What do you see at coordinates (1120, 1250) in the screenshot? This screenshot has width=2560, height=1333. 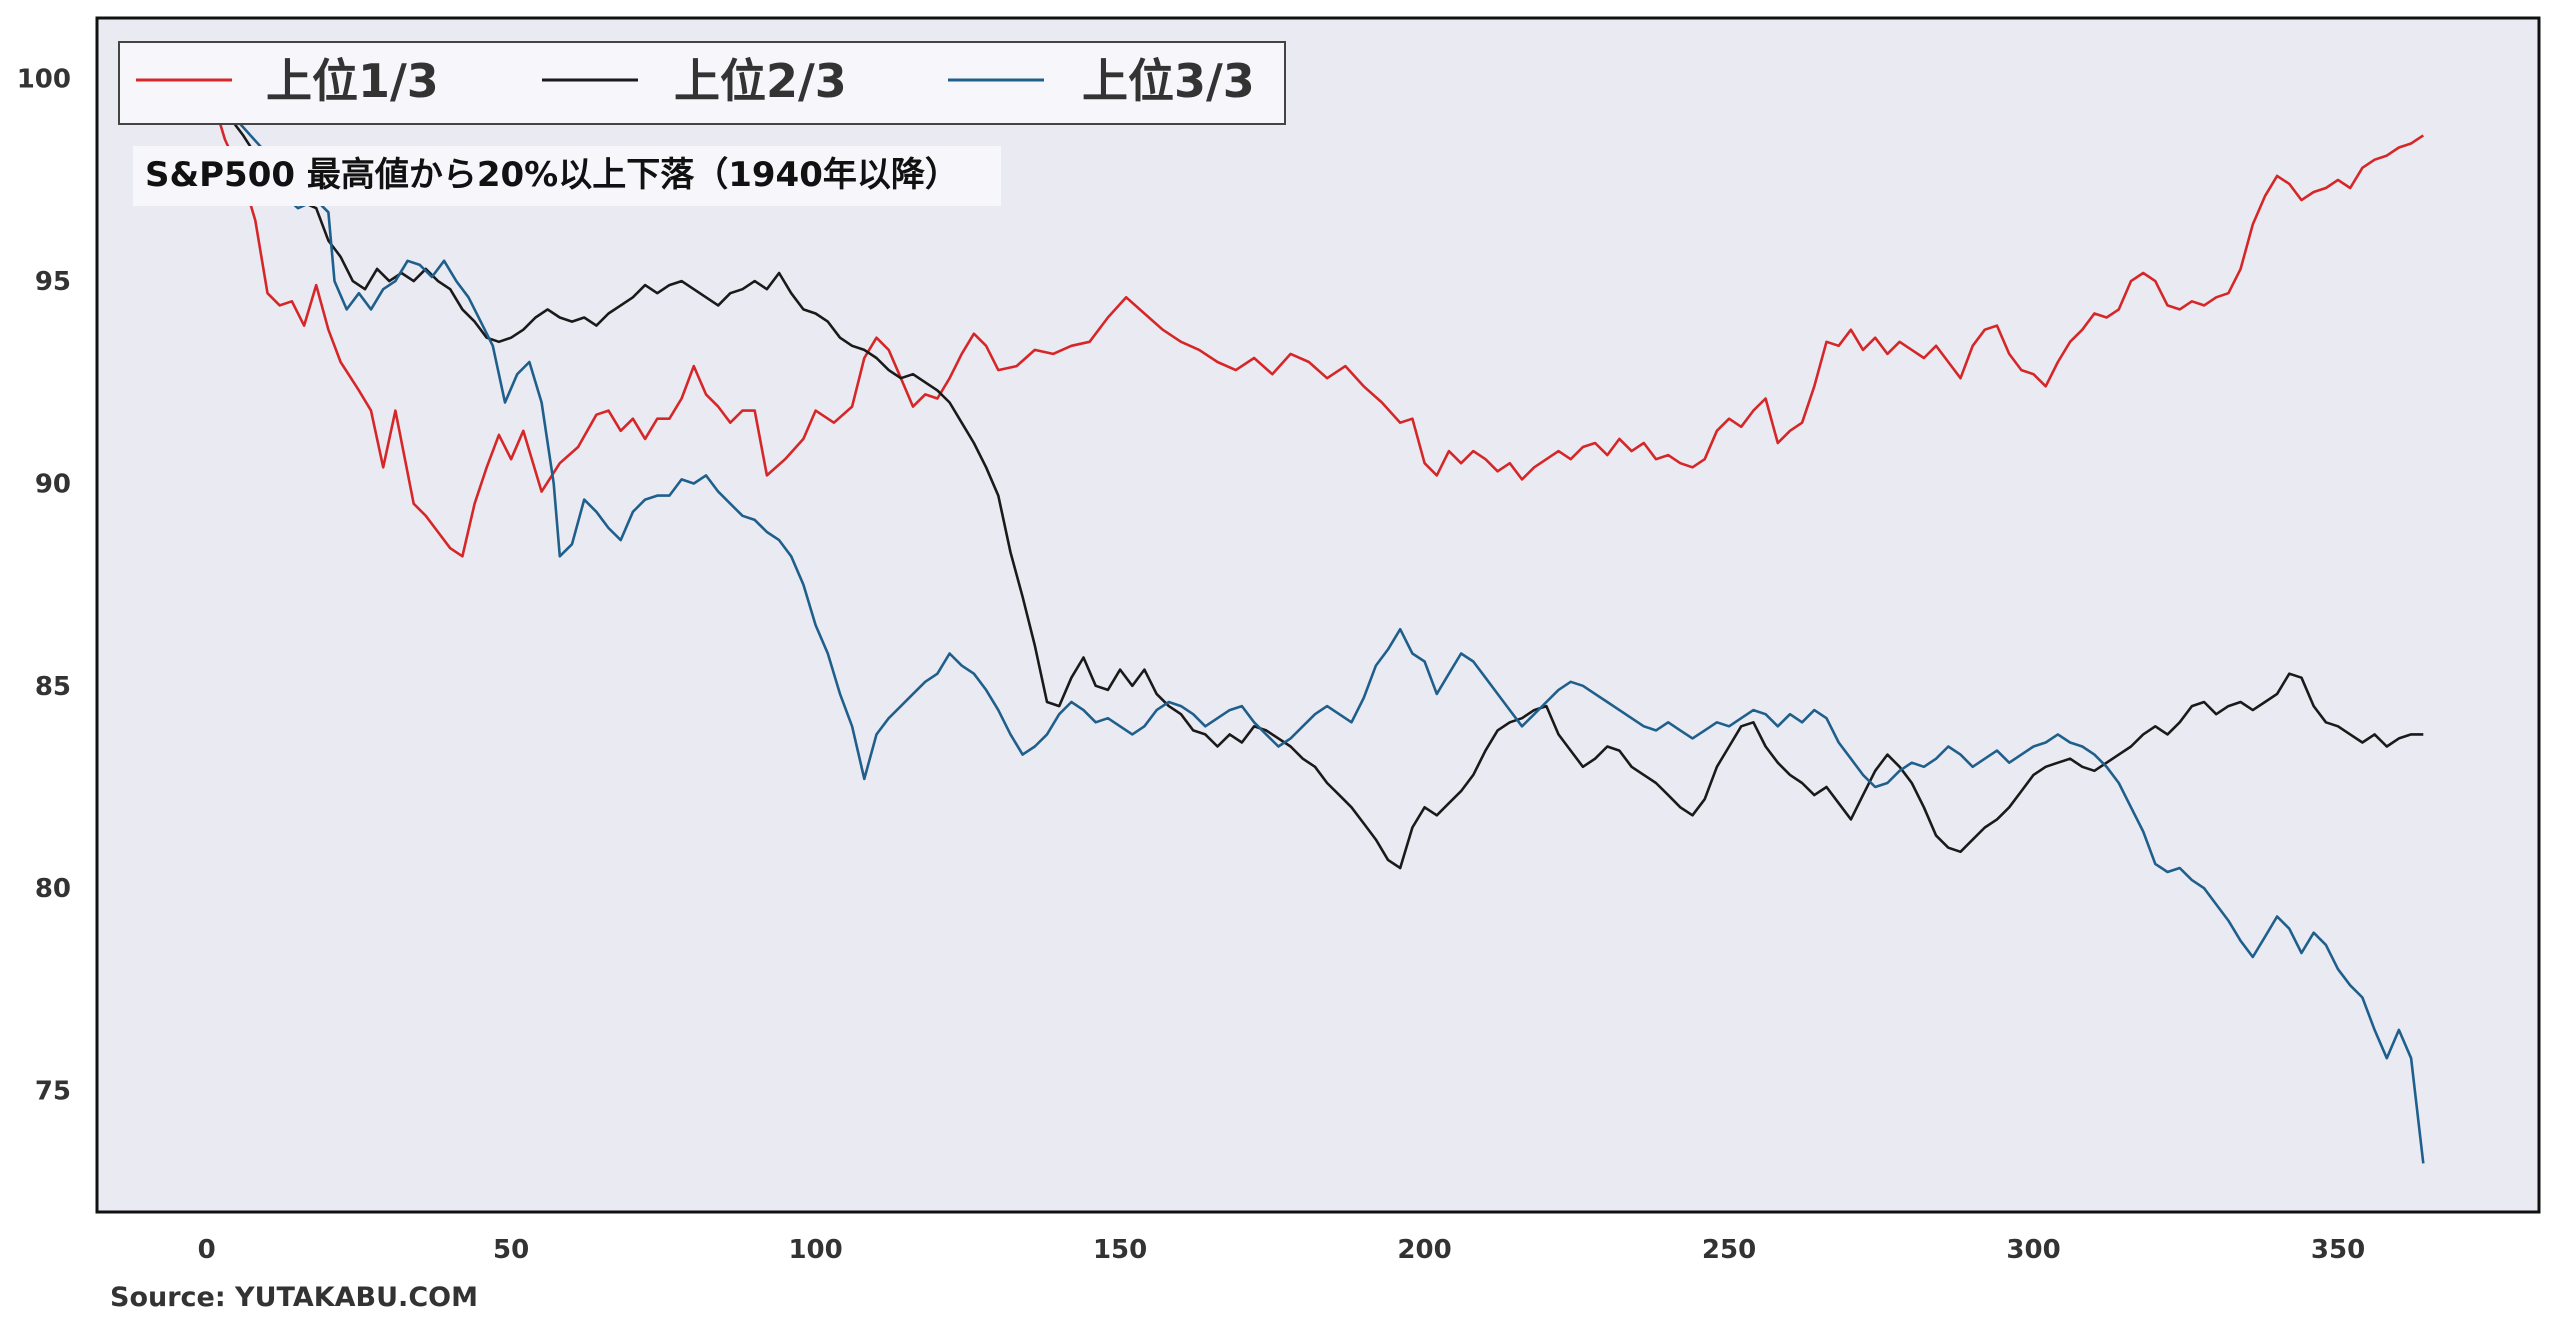 I see `x-tick-label: 150` at bounding box center [1120, 1250].